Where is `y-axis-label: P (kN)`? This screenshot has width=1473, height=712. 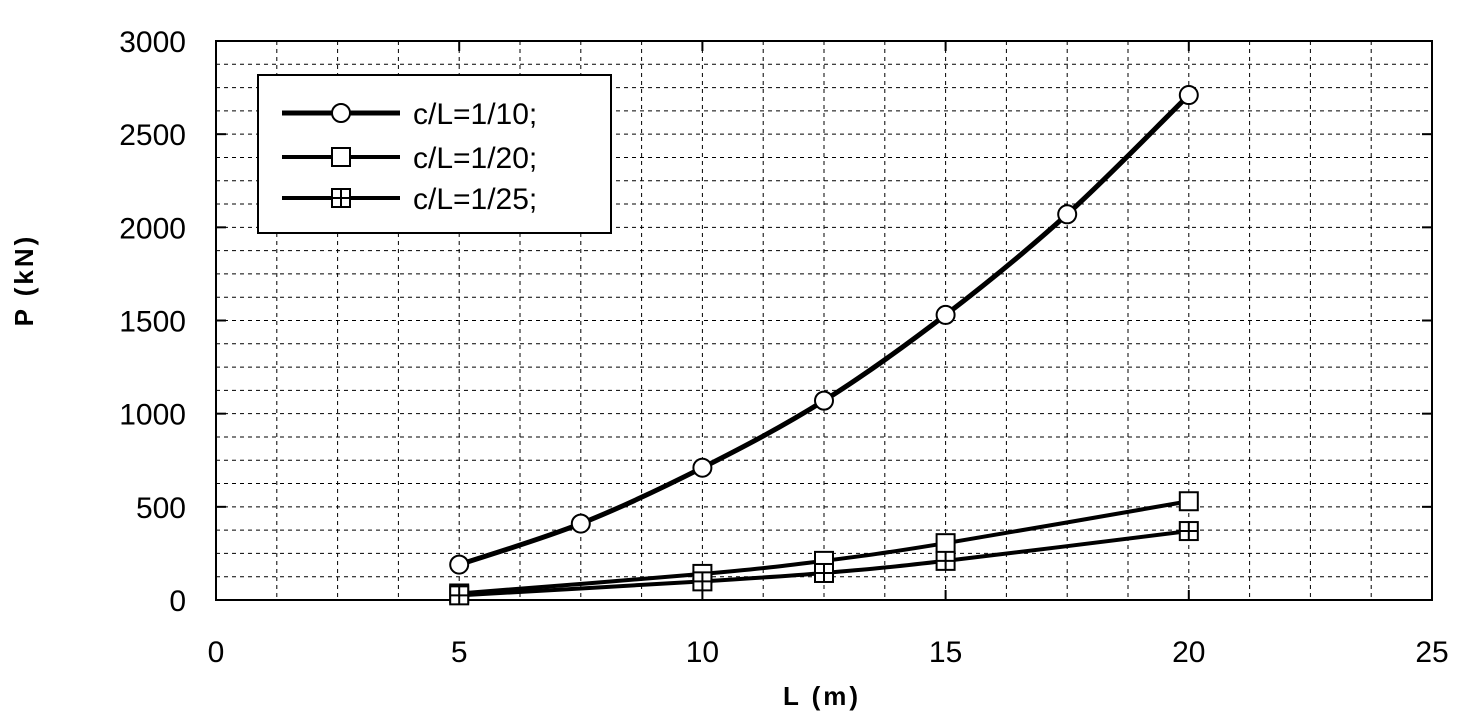 y-axis-label: P (kN) is located at coordinates (24, 280).